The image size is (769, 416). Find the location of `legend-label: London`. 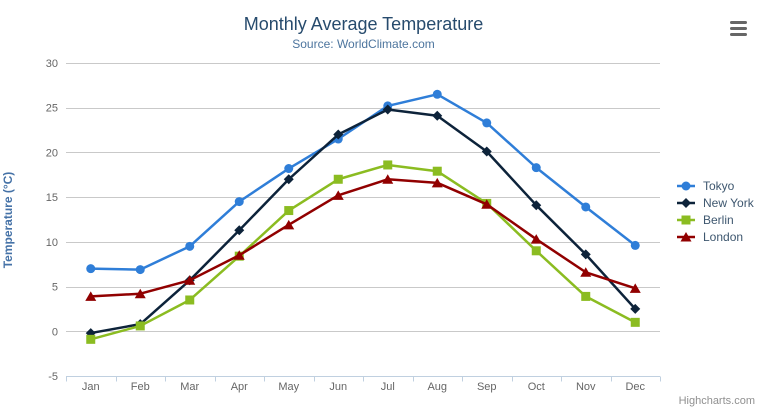

legend-label: London is located at coordinates (723, 236).